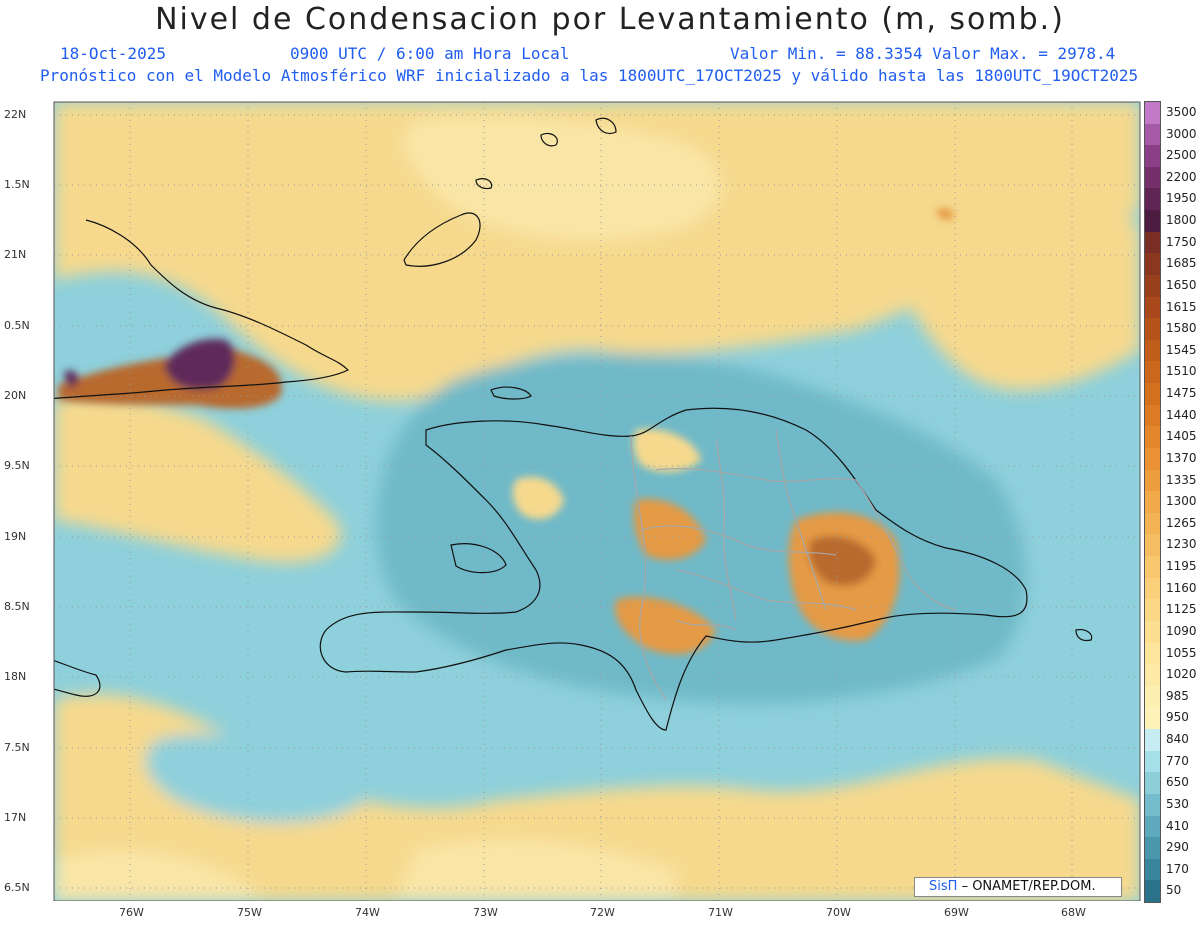 Image resolution: width=1200 pixels, height=927 pixels. I want to click on color-scale-label: 50, so click(1174, 890).